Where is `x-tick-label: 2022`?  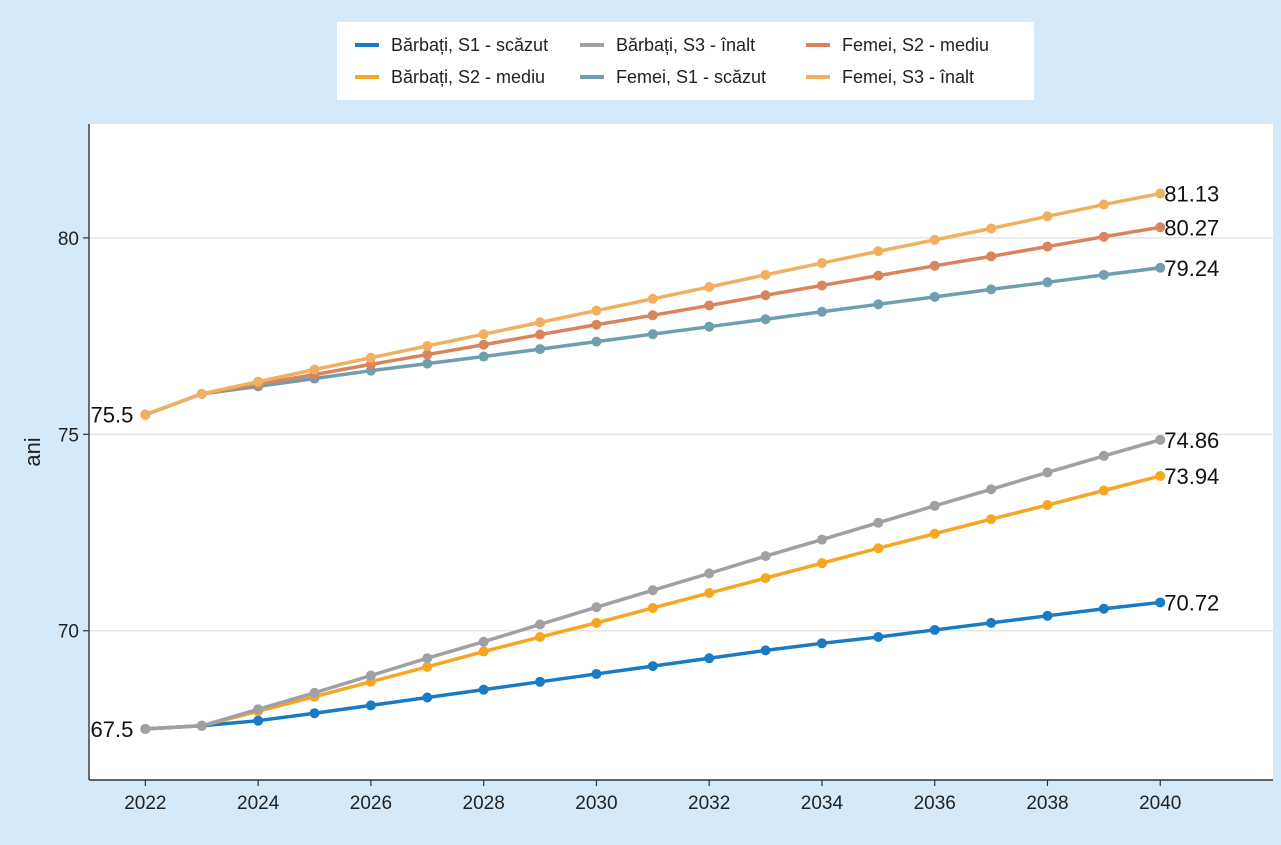
x-tick-label: 2022 is located at coordinates (145, 803).